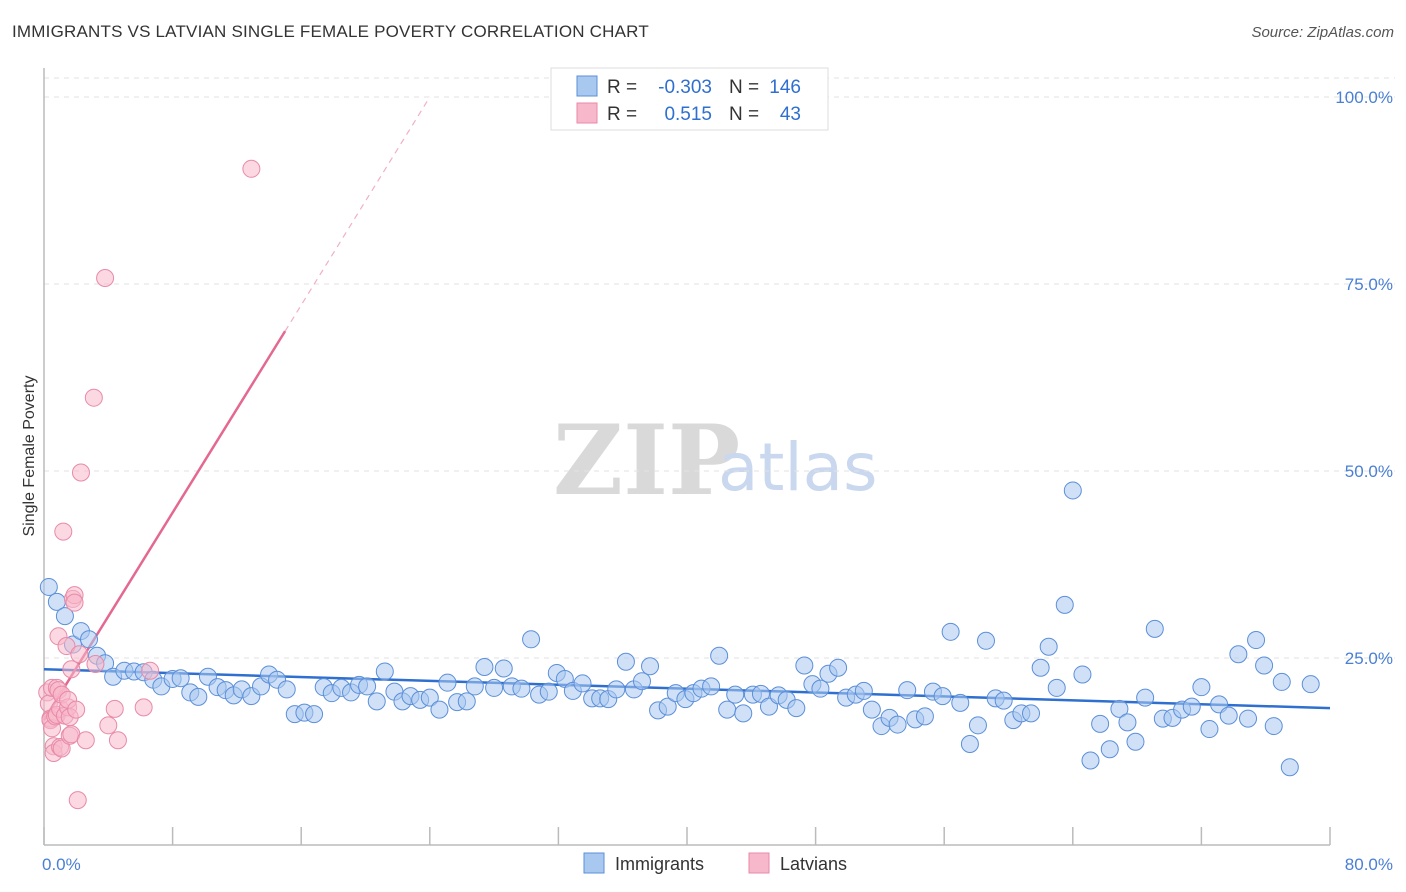 The height and width of the screenshot is (892, 1406). I want to click on legend-r-value-0: -0.303, so click(685, 87).